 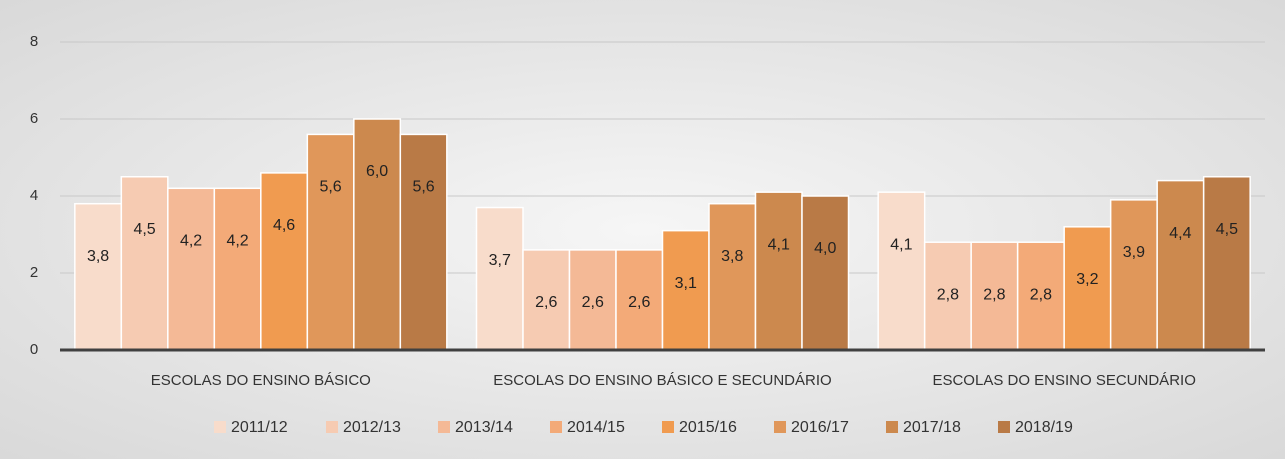 I want to click on x-tick-label: ESCOLAS DO ENSINO SECUNDÁRIO, so click(x=1063, y=380).